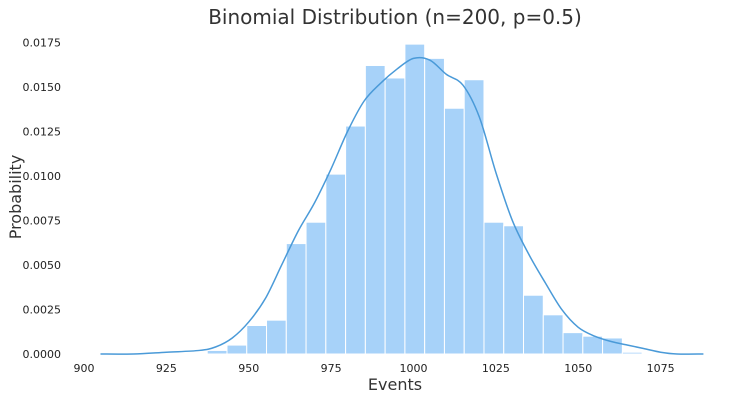  I want to click on x-tick-label: 900, so click(84, 368).